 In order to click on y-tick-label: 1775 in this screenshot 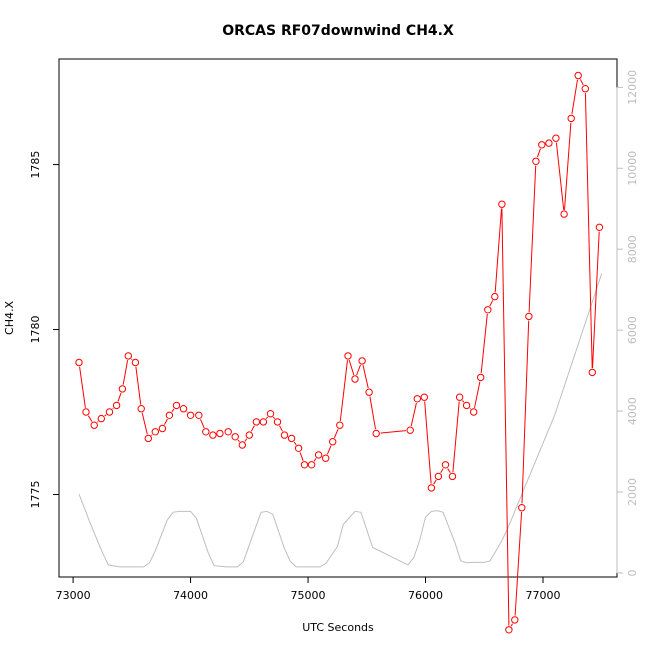, I will do `click(35, 495)`.